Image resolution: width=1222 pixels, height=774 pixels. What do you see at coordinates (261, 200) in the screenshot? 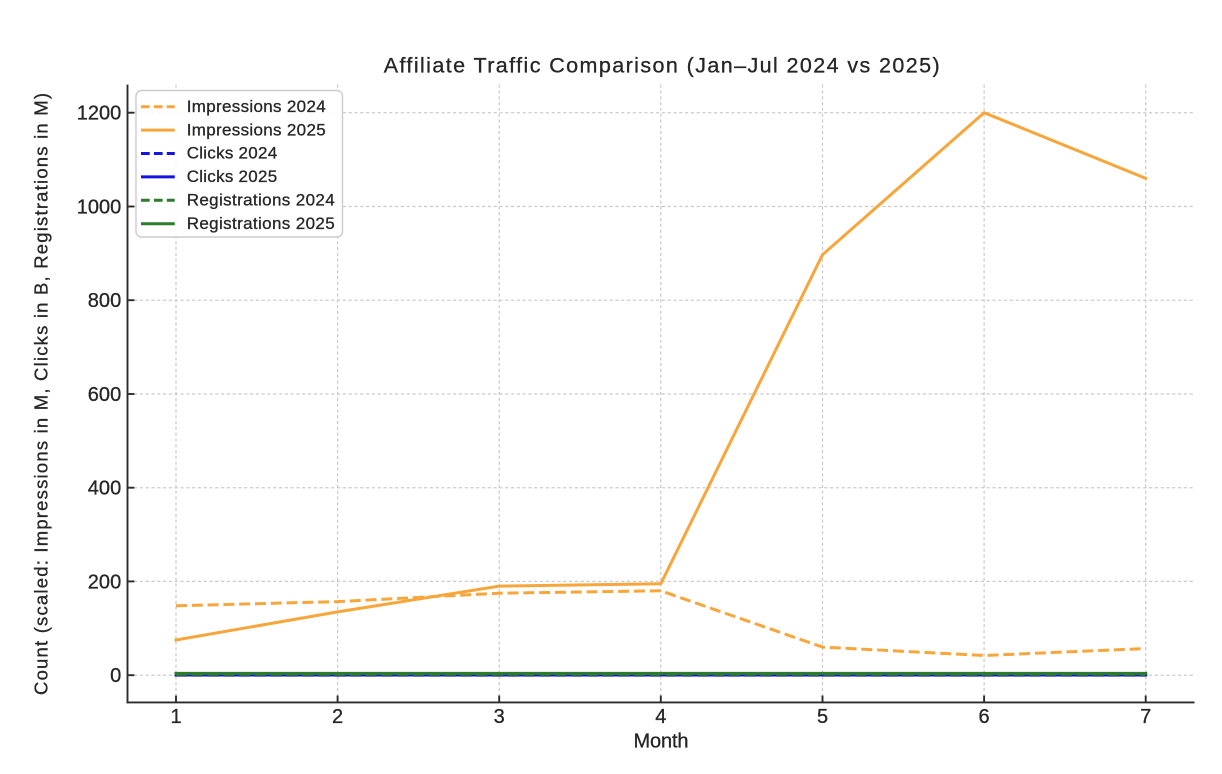
I see `svg-text: Registrations 2024` at bounding box center [261, 200].